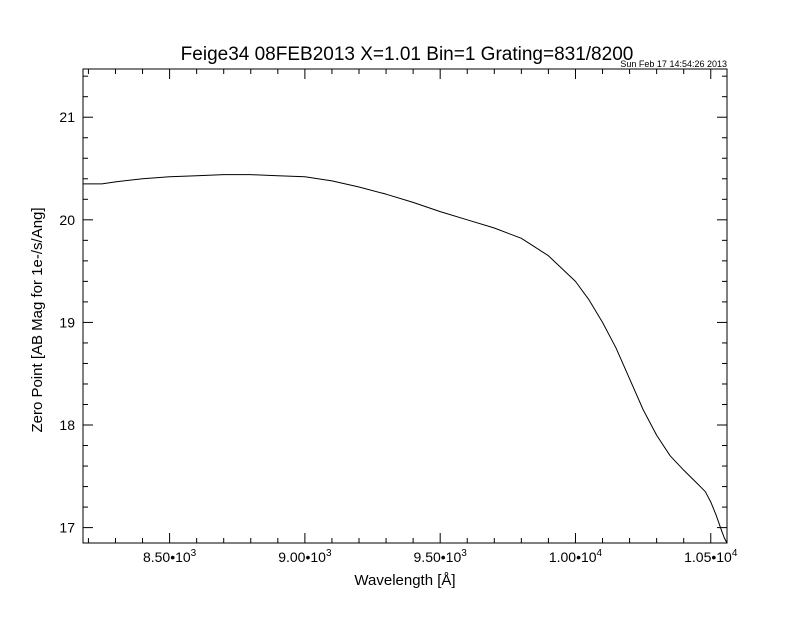 The width and height of the screenshot is (792, 617). What do you see at coordinates (404, 580) in the screenshot?
I see `x-axis-label: Wavelength [Å]` at bounding box center [404, 580].